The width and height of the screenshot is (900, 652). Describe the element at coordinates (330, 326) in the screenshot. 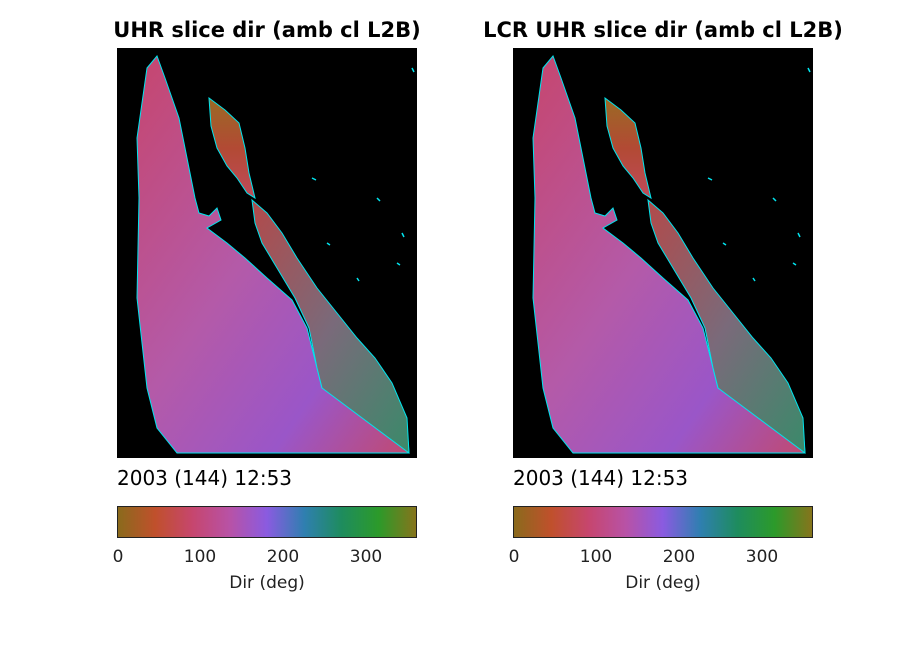

I see `left-eastern-strip` at that location.